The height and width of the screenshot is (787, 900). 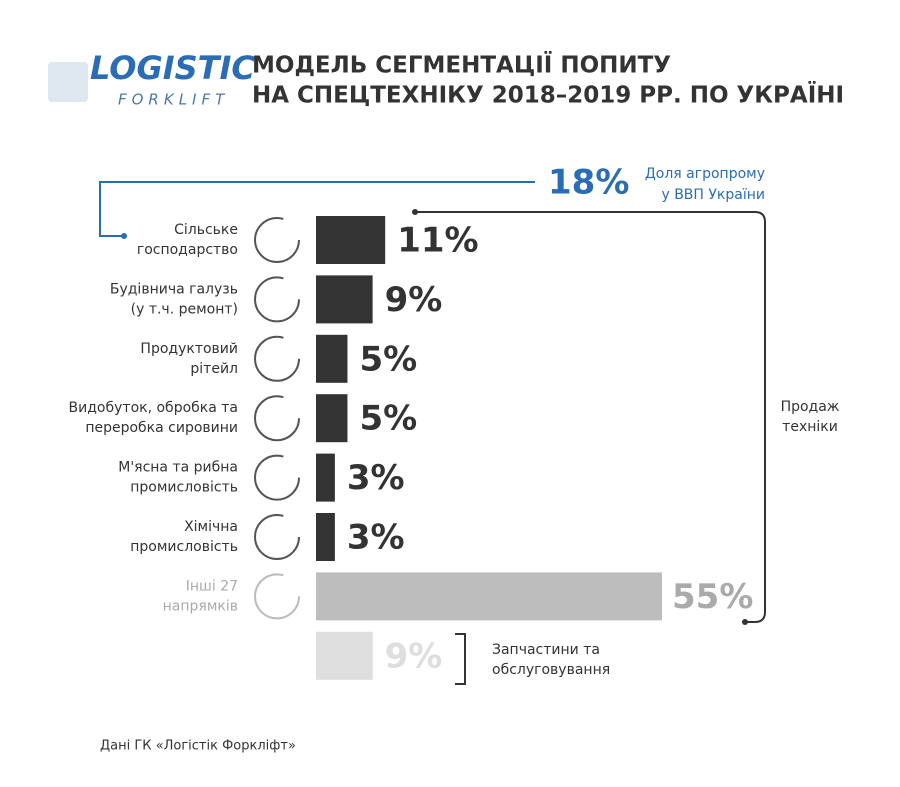 What do you see at coordinates (153, 408) in the screenshot?
I see `category-label: Видобуток, обробка та` at bounding box center [153, 408].